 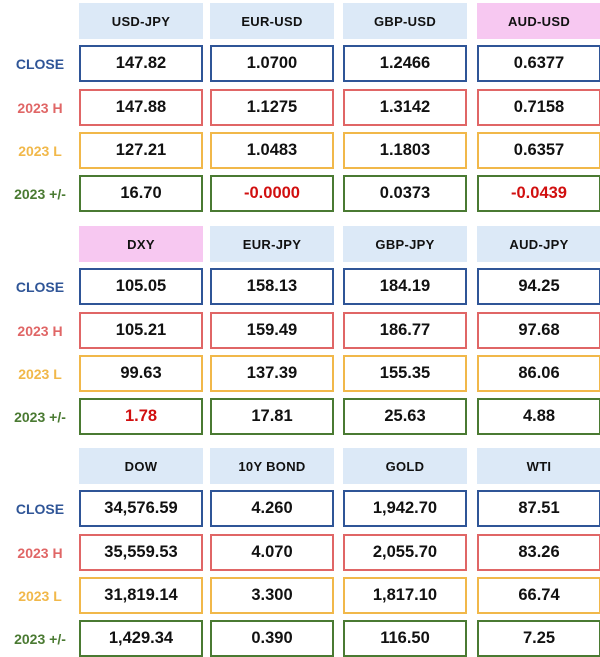 What do you see at coordinates (141, 373) in the screenshot?
I see `value-cell-low: 99.63` at bounding box center [141, 373].